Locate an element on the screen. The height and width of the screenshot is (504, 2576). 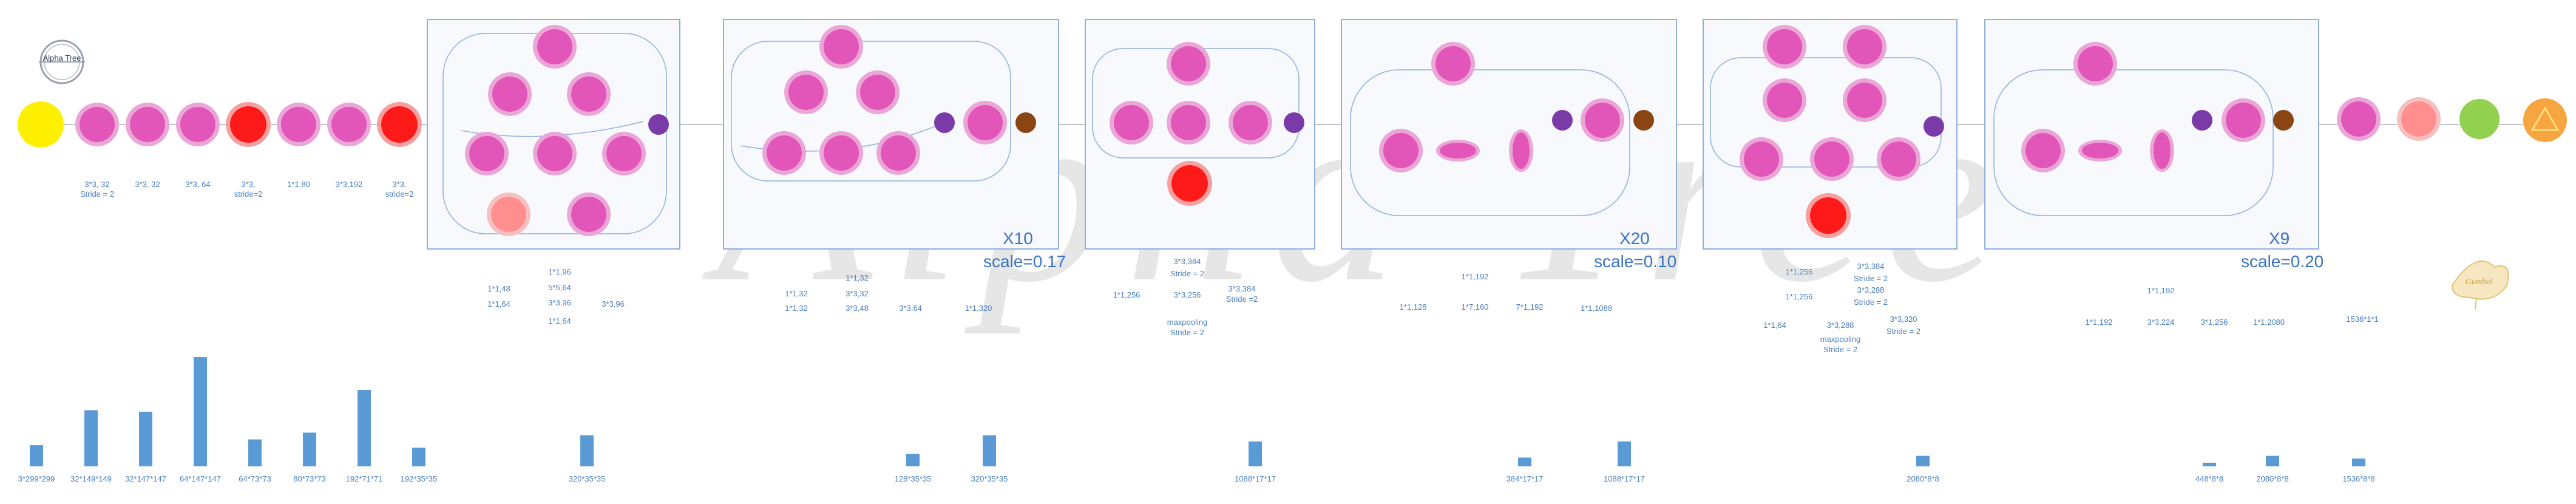
repeat-x10: X10 is located at coordinates (1018, 238).